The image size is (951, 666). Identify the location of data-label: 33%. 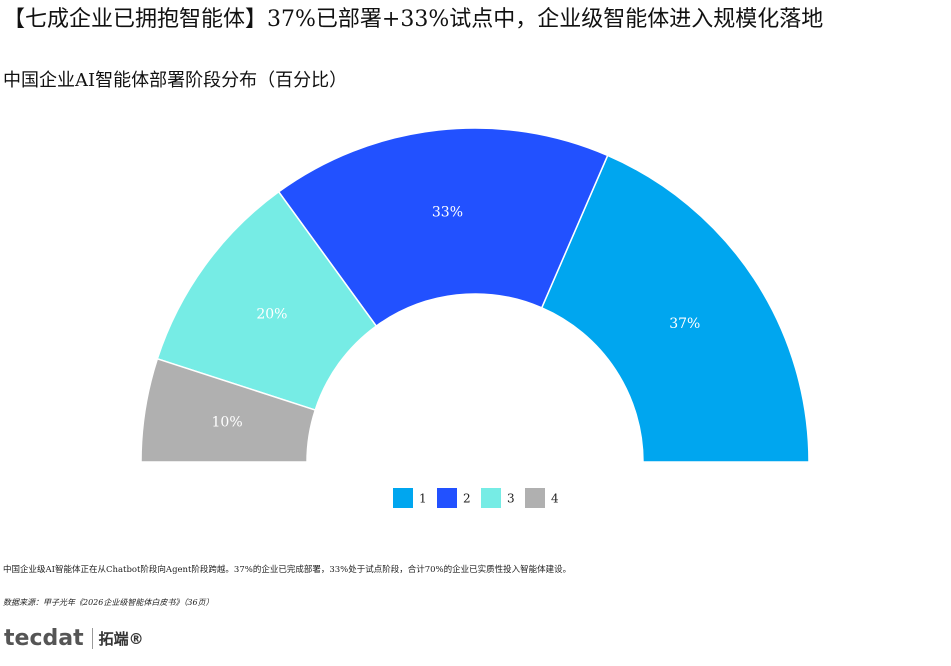
(447, 213).